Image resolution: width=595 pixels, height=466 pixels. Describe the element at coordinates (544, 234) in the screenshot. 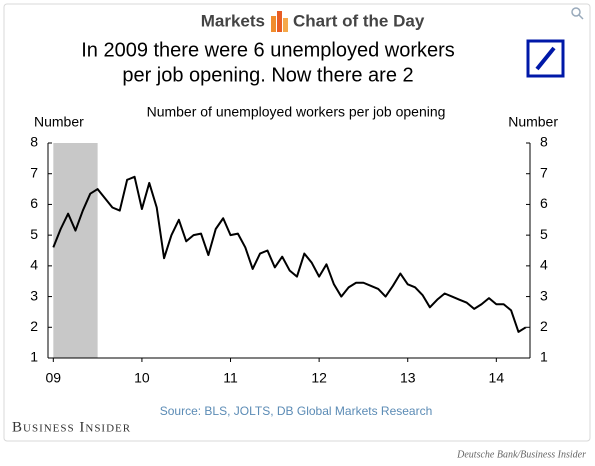

I see `y2-tick-label: 5` at that location.